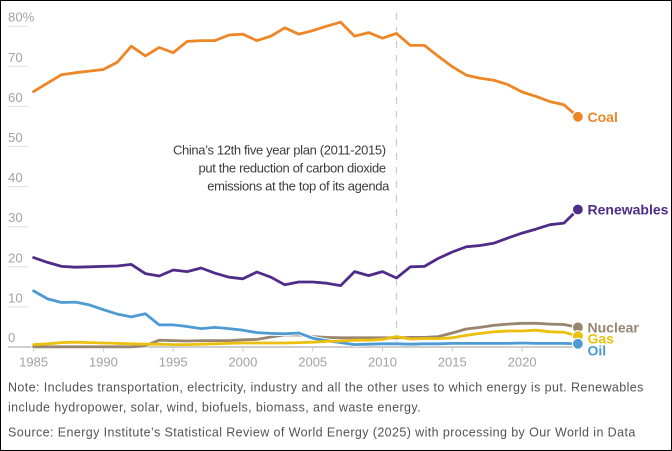  Describe the element at coordinates (15, 57) in the screenshot. I see `svg-text: 70` at that location.